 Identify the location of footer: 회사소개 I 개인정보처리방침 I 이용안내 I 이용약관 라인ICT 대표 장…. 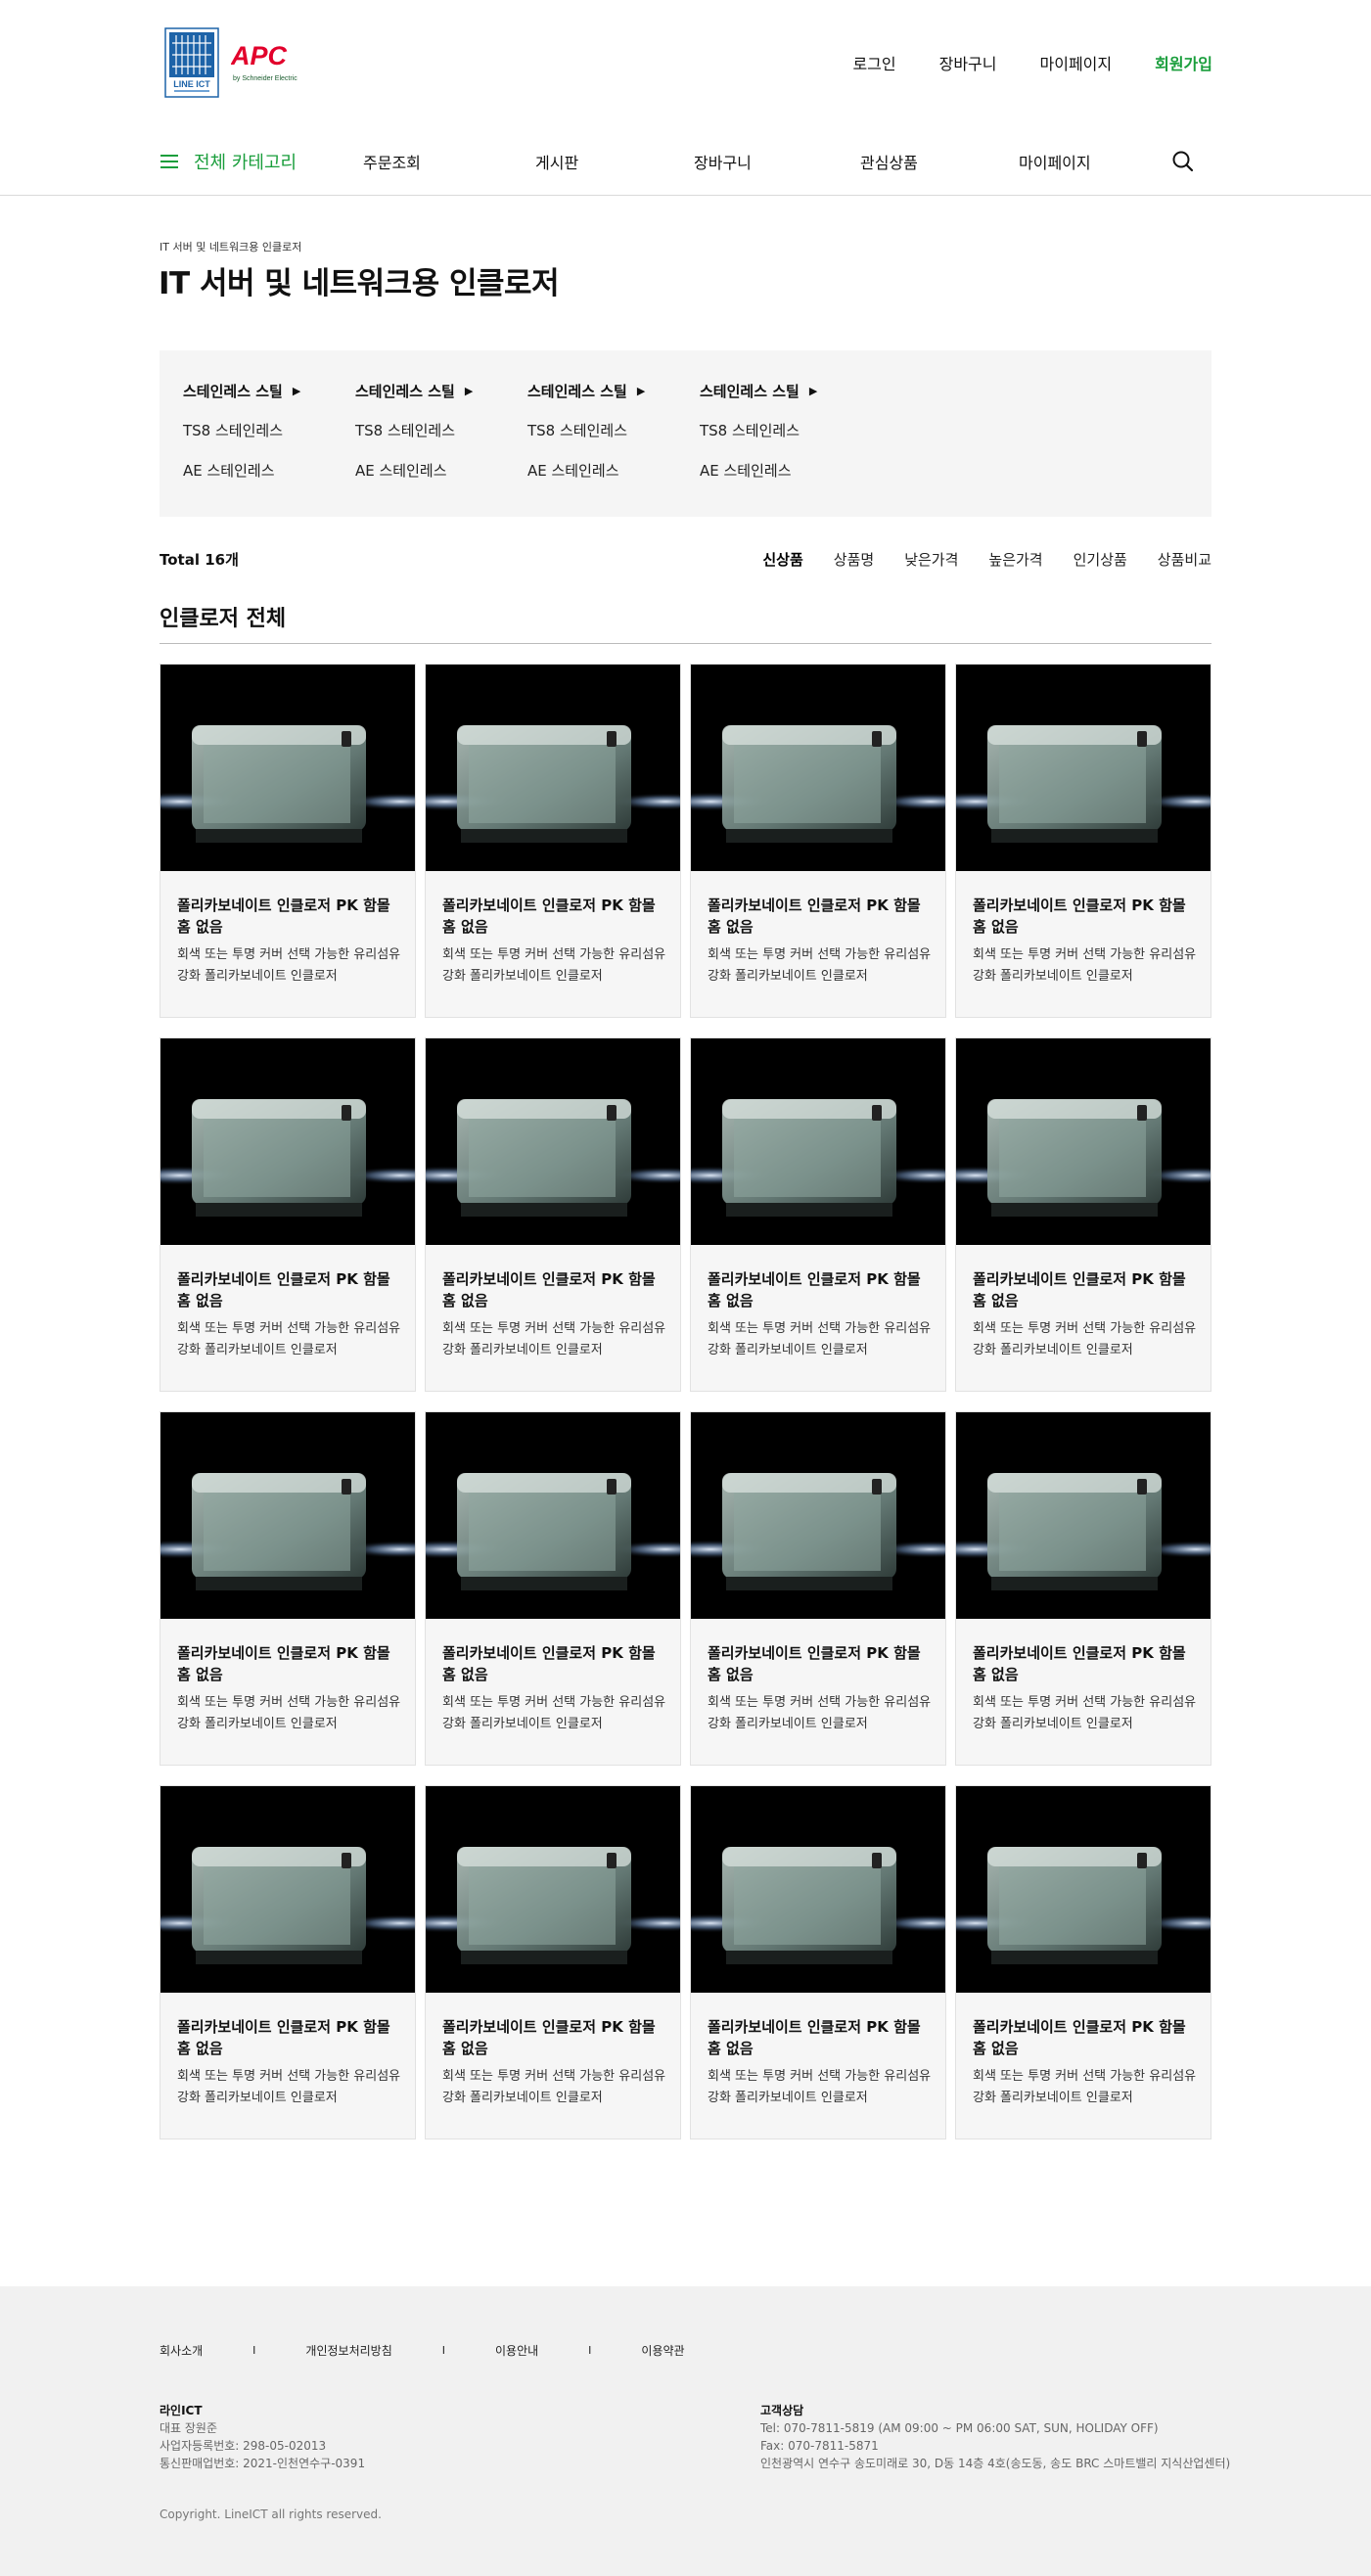
(685, 2431).